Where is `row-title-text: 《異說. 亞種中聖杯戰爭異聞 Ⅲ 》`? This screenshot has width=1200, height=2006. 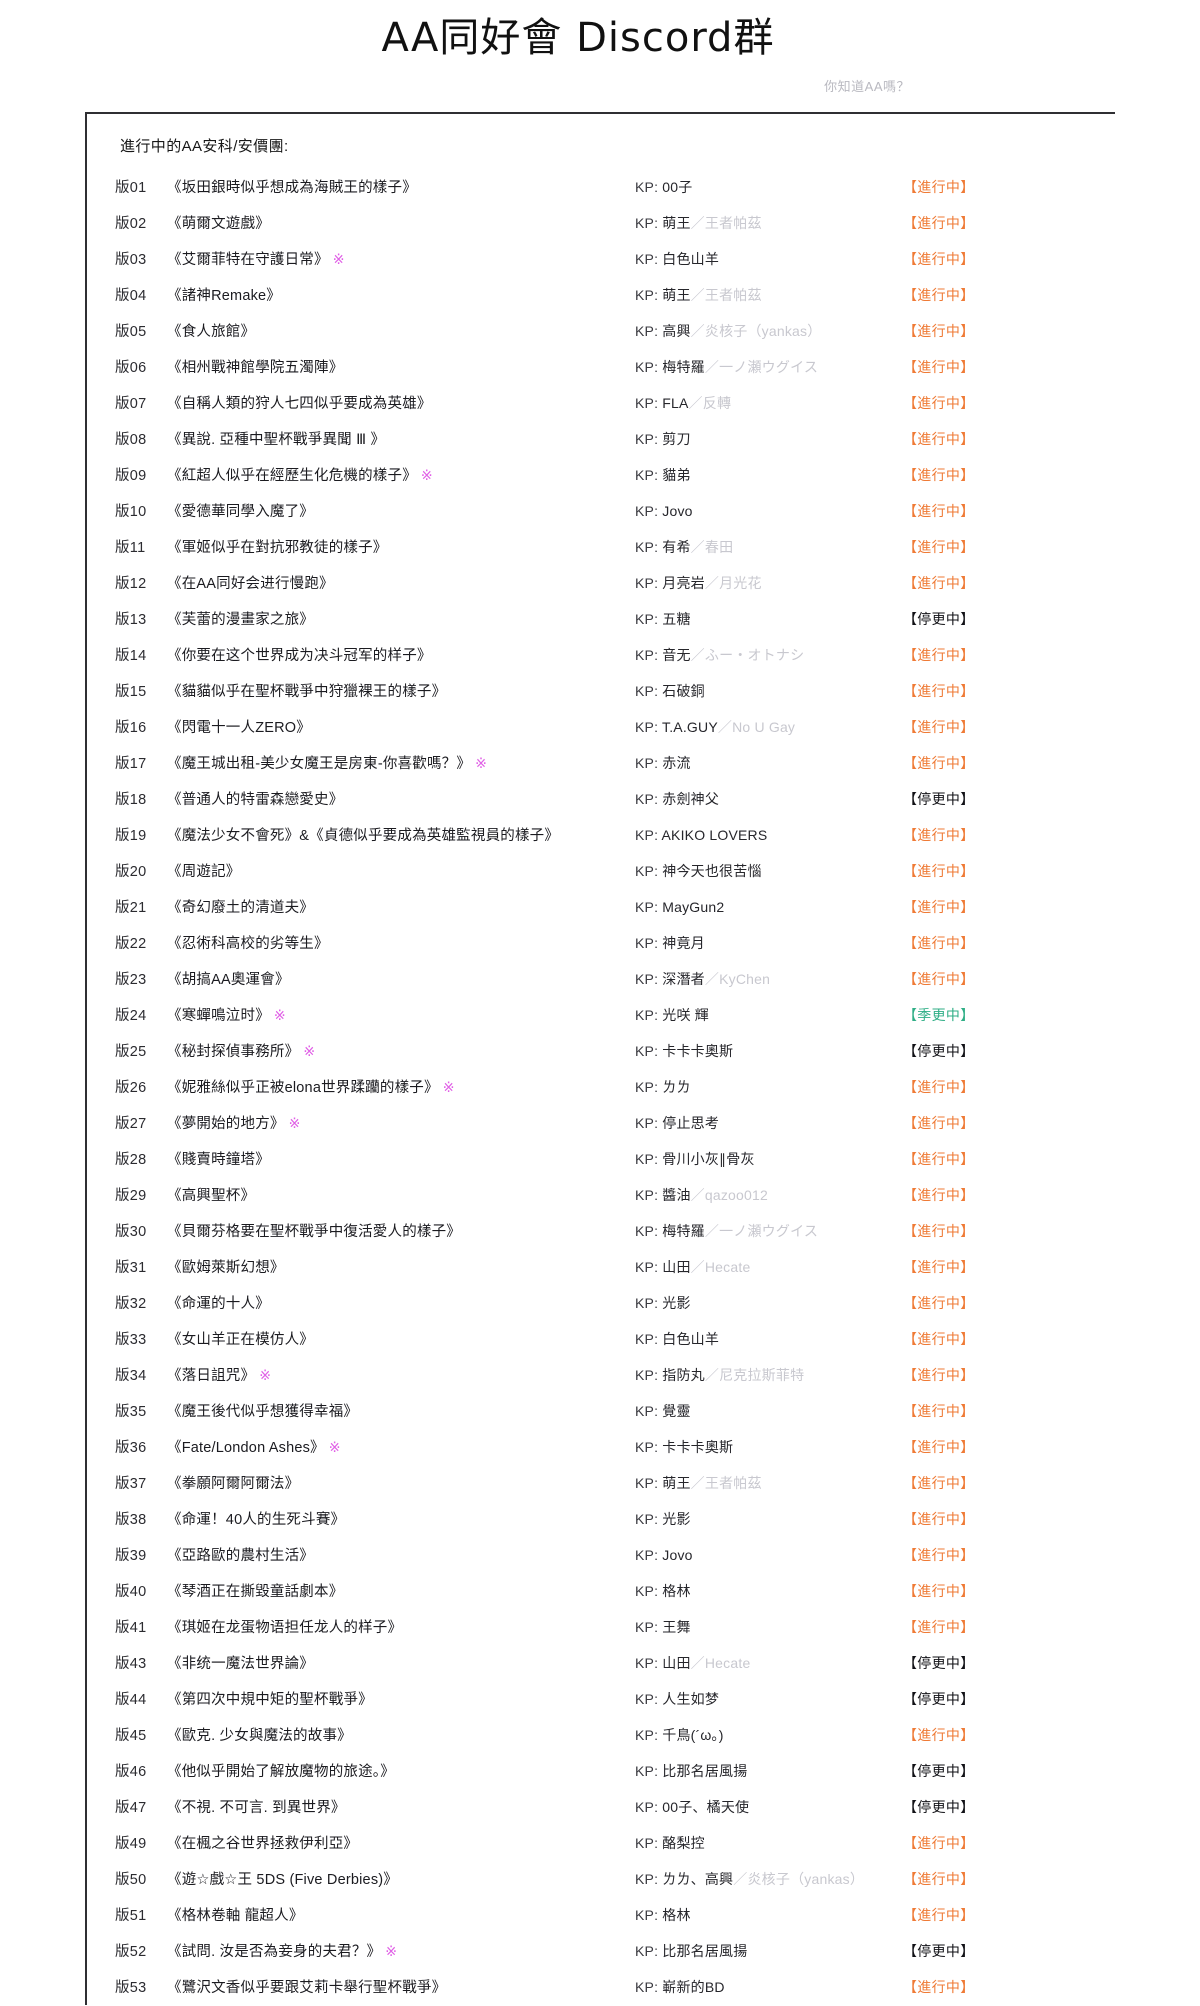
row-title-text: 《異說. 亞種中聖杯戰爭異聞 Ⅲ 》 is located at coordinates (276, 440).